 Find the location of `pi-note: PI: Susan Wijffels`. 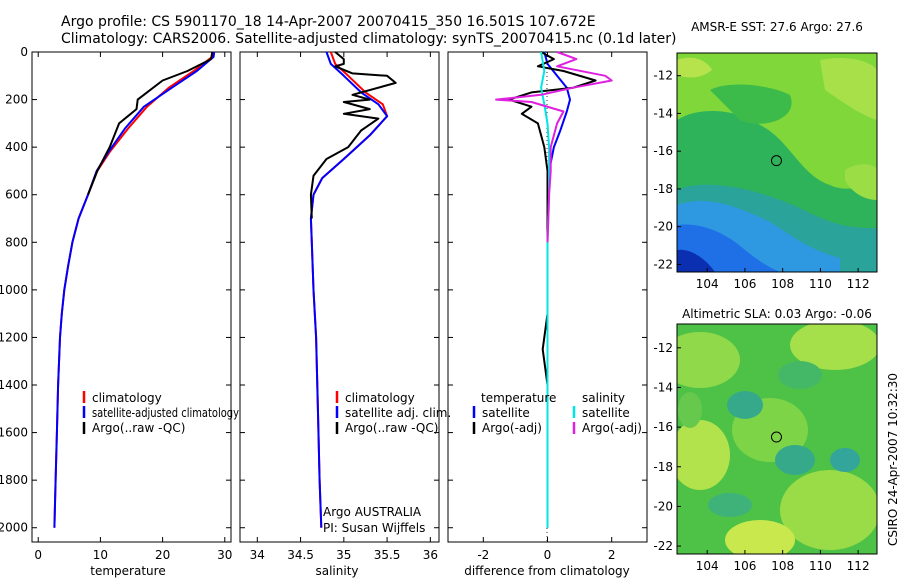

pi-note: PI: Susan Wijffels is located at coordinates (374, 528).